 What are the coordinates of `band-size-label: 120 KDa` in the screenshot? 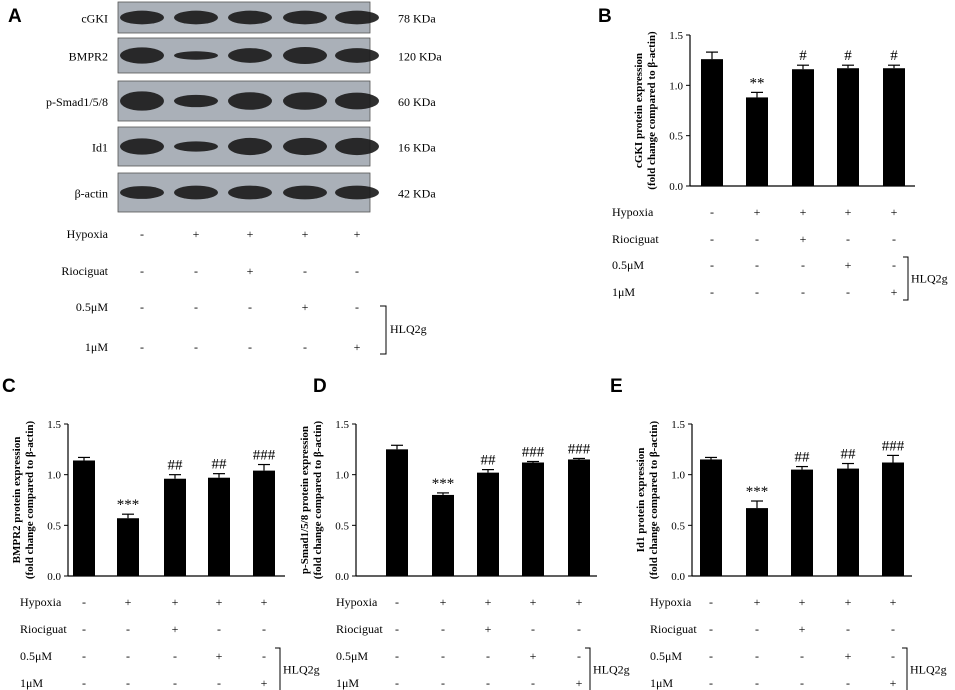 It's located at (420, 57).